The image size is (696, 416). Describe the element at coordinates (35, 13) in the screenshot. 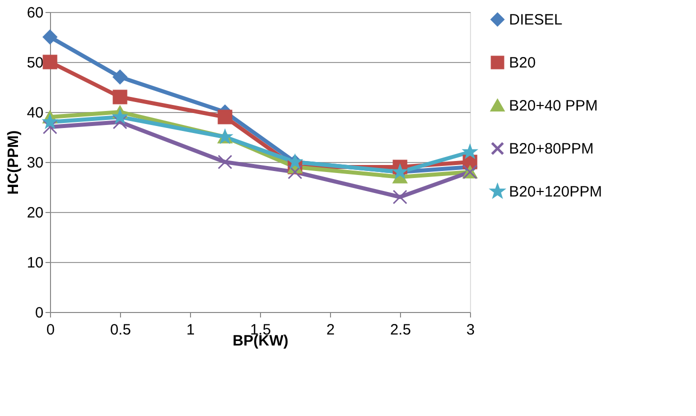

I see `y-tick-label: 60` at that location.